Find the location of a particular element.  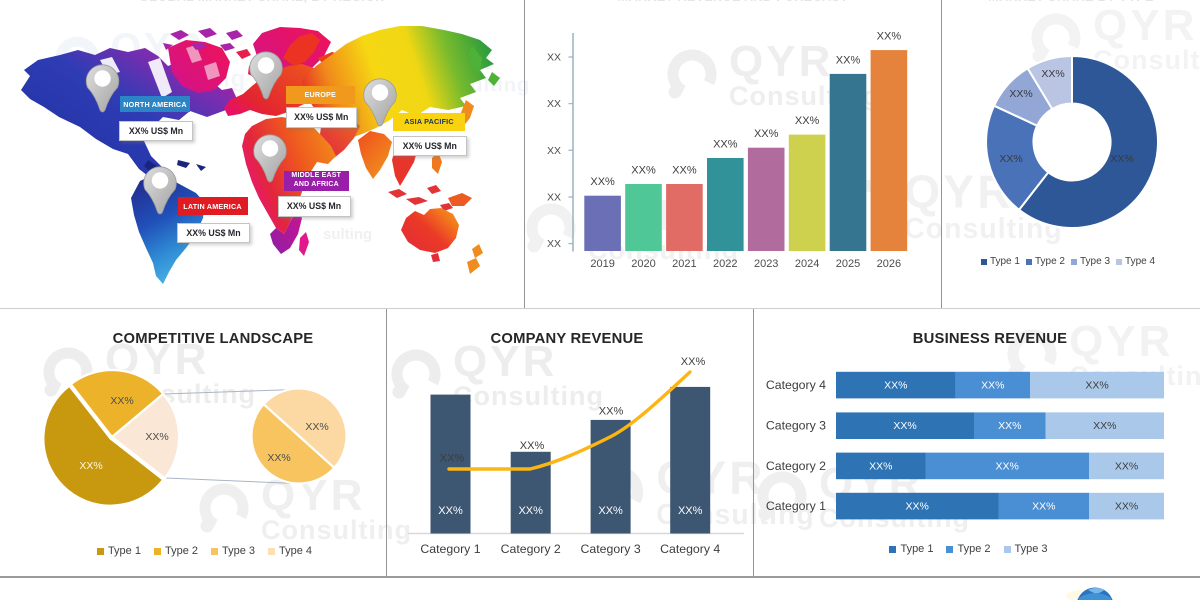

svg-text: 2026 is located at coordinates (889, 264).